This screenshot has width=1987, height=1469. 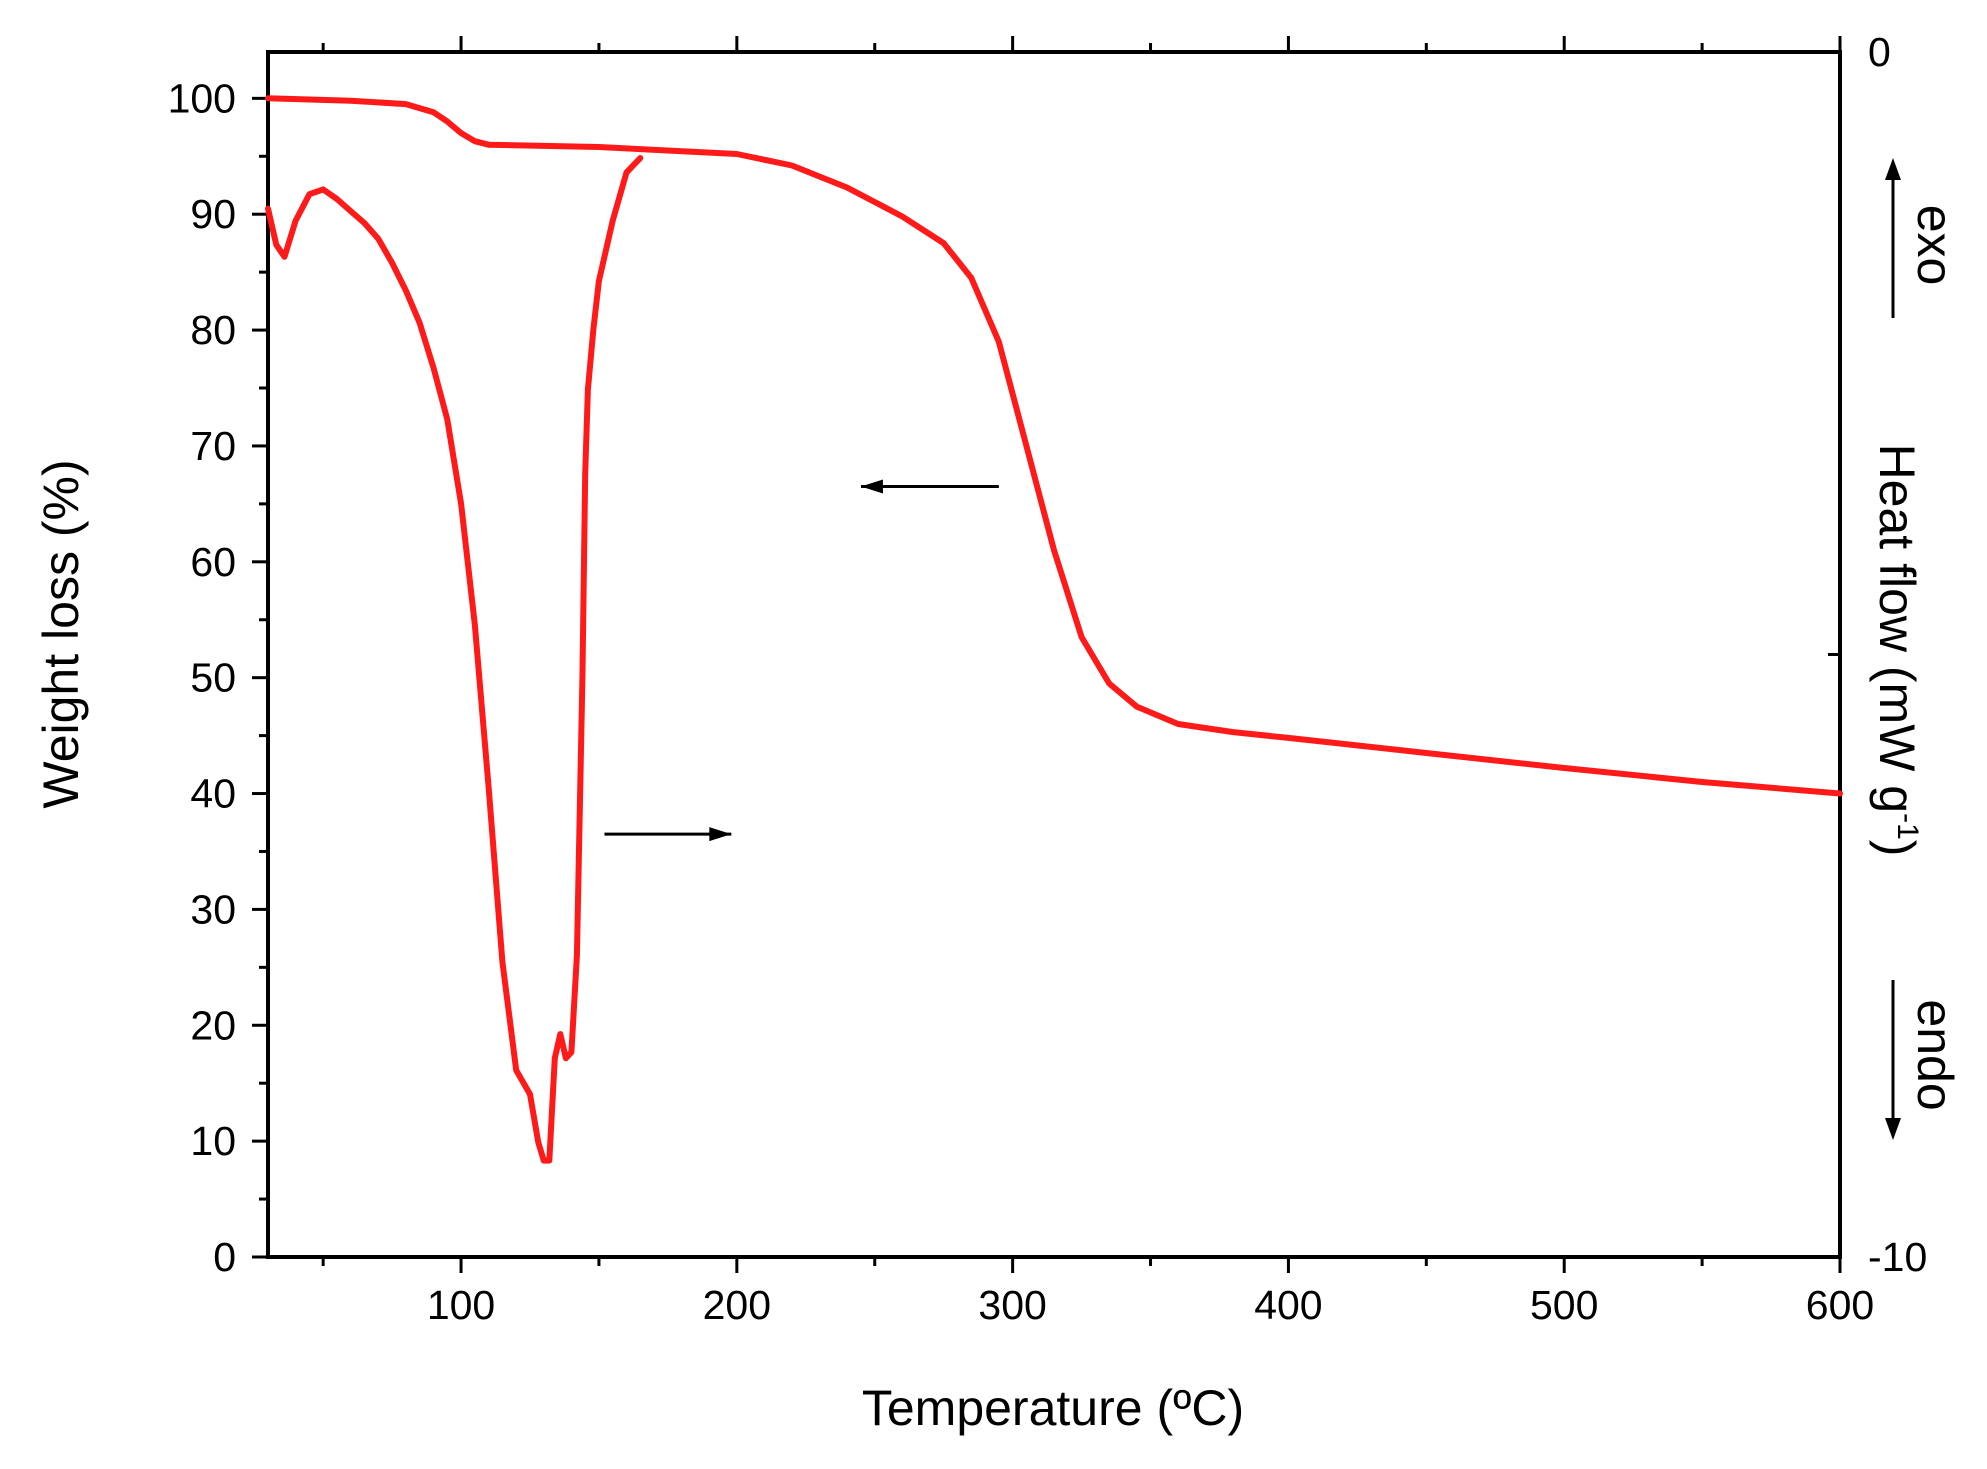 What do you see at coordinates (202, 98) in the screenshot?
I see `y-tick-label: 100` at bounding box center [202, 98].